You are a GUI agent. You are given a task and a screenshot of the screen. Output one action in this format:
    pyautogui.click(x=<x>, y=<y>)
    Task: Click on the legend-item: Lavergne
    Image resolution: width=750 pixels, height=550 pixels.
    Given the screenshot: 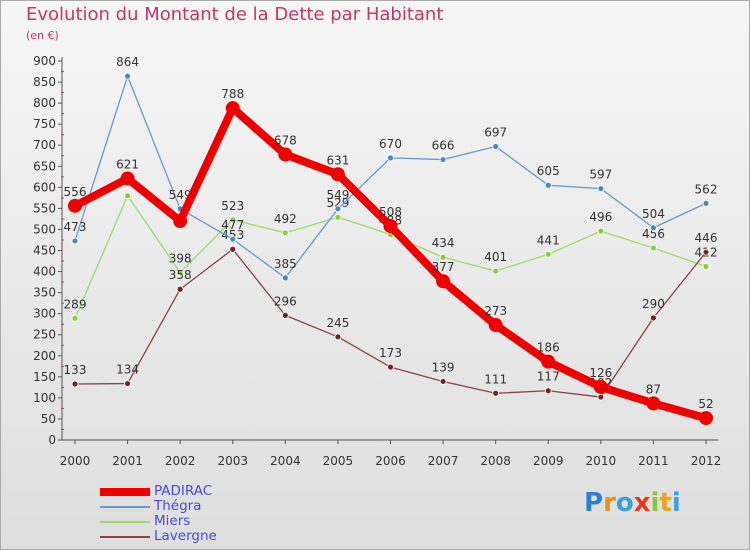 What is the action you would take?
    pyautogui.click(x=200, y=536)
    